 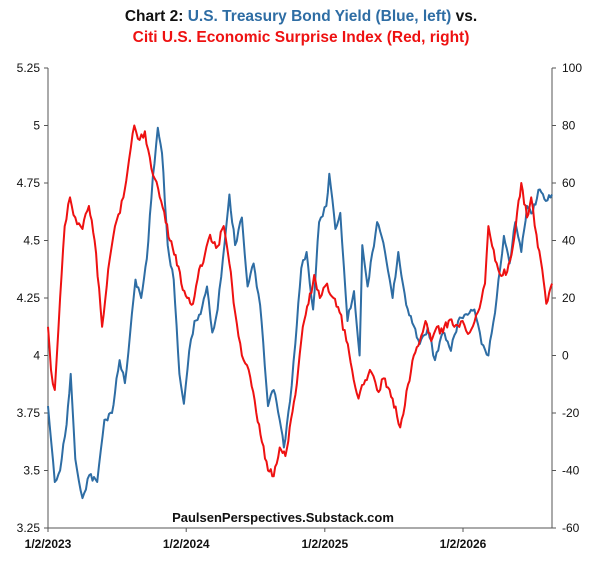 I want to click on y-right-tick-label: 0, so click(x=565, y=356).